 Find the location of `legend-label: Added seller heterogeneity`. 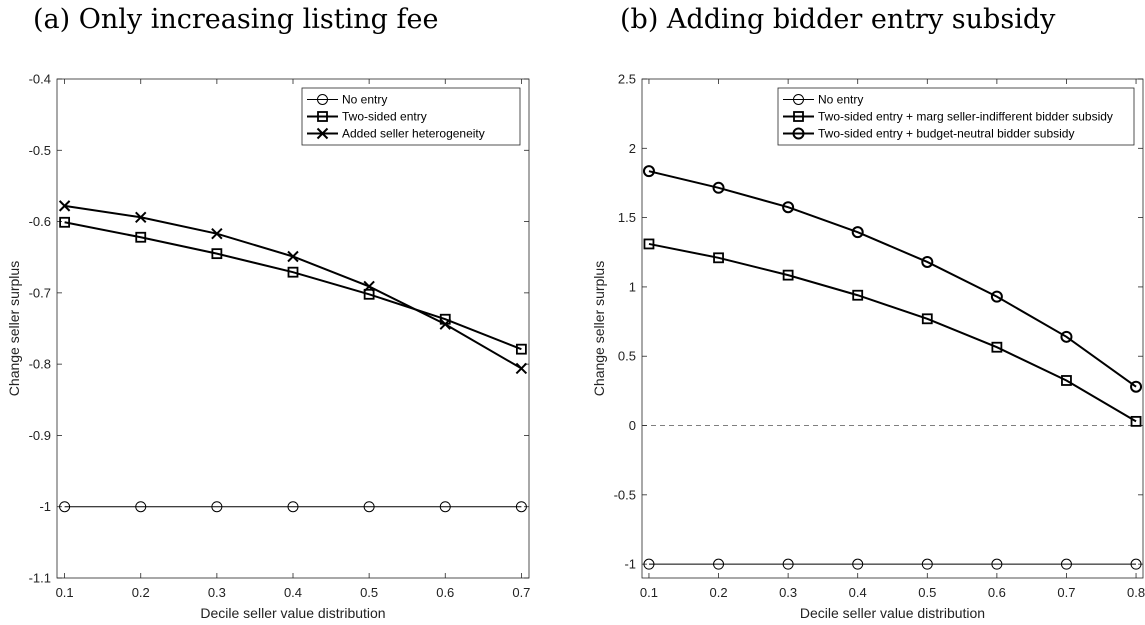

legend-label: Added seller heterogeneity is located at coordinates (413, 134).